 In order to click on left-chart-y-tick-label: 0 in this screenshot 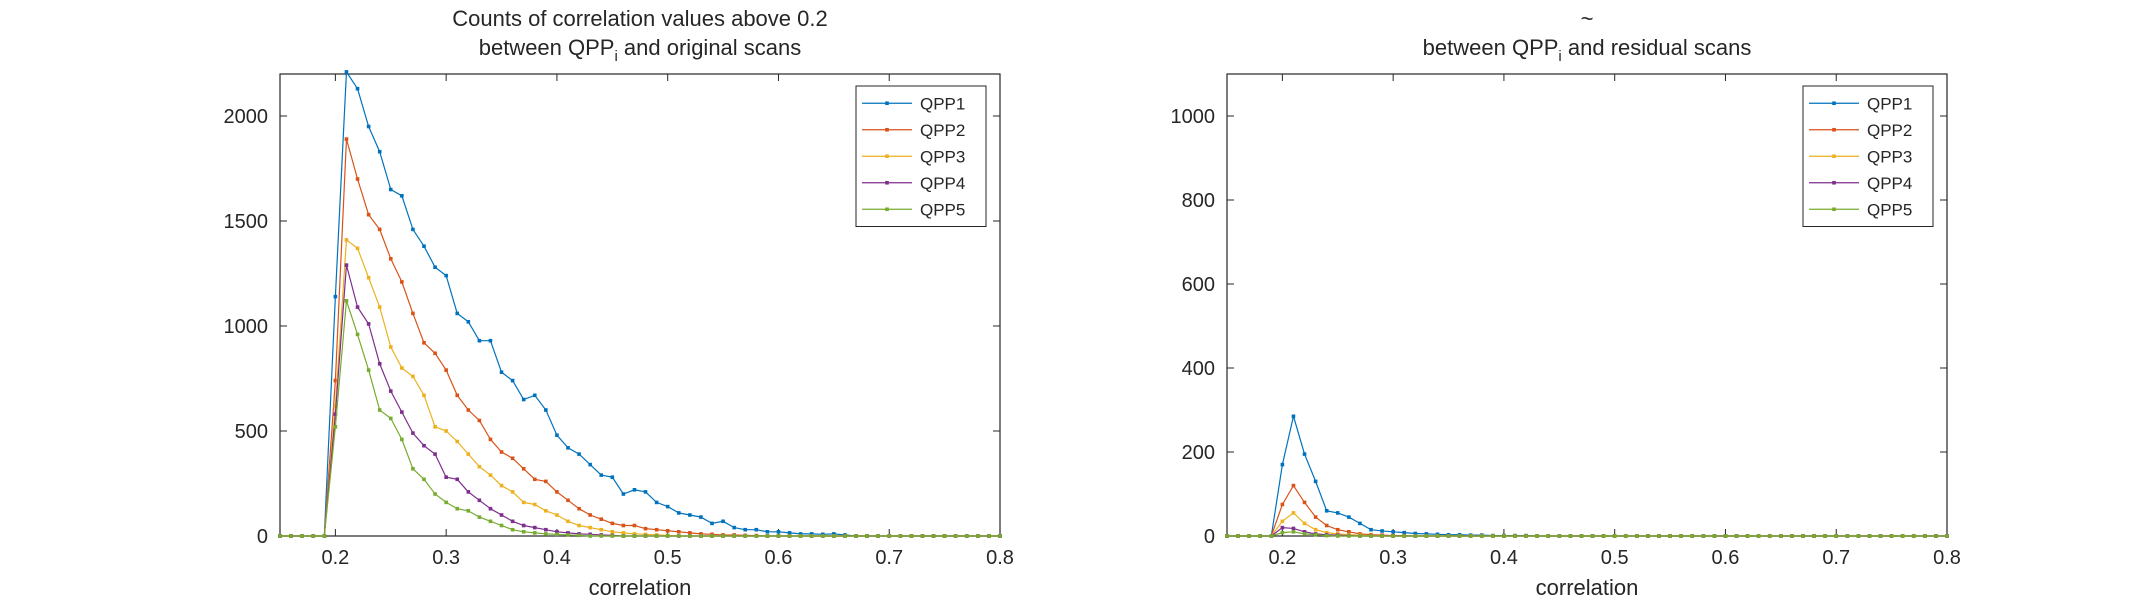, I will do `click(262, 537)`.